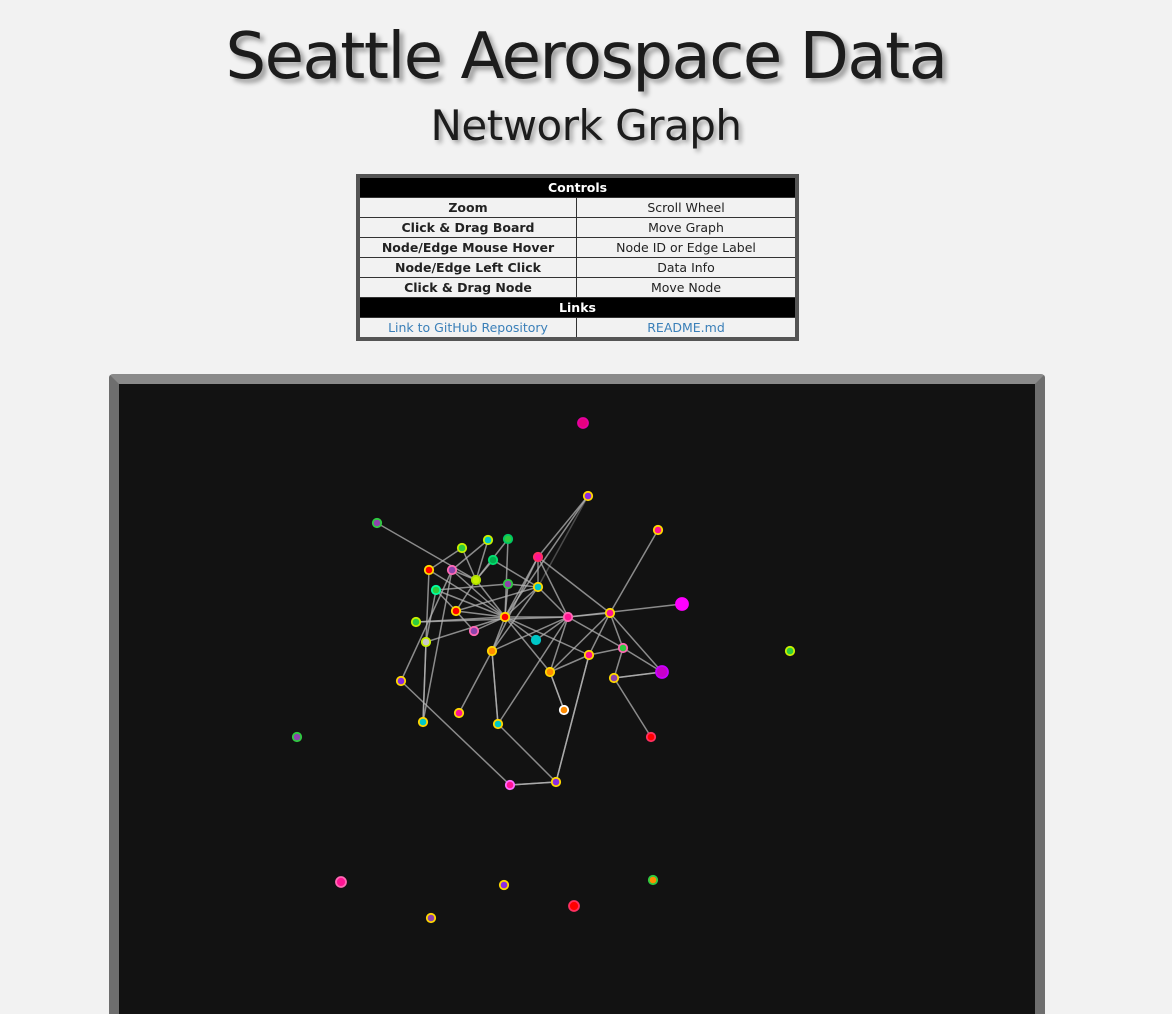 The height and width of the screenshot is (1014, 1172). What do you see at coordinates (577, 267) in the screenshot?
I see `controls-row-left-click: Node/Edge Left Click Data Info` at bounding box center [577, 267].